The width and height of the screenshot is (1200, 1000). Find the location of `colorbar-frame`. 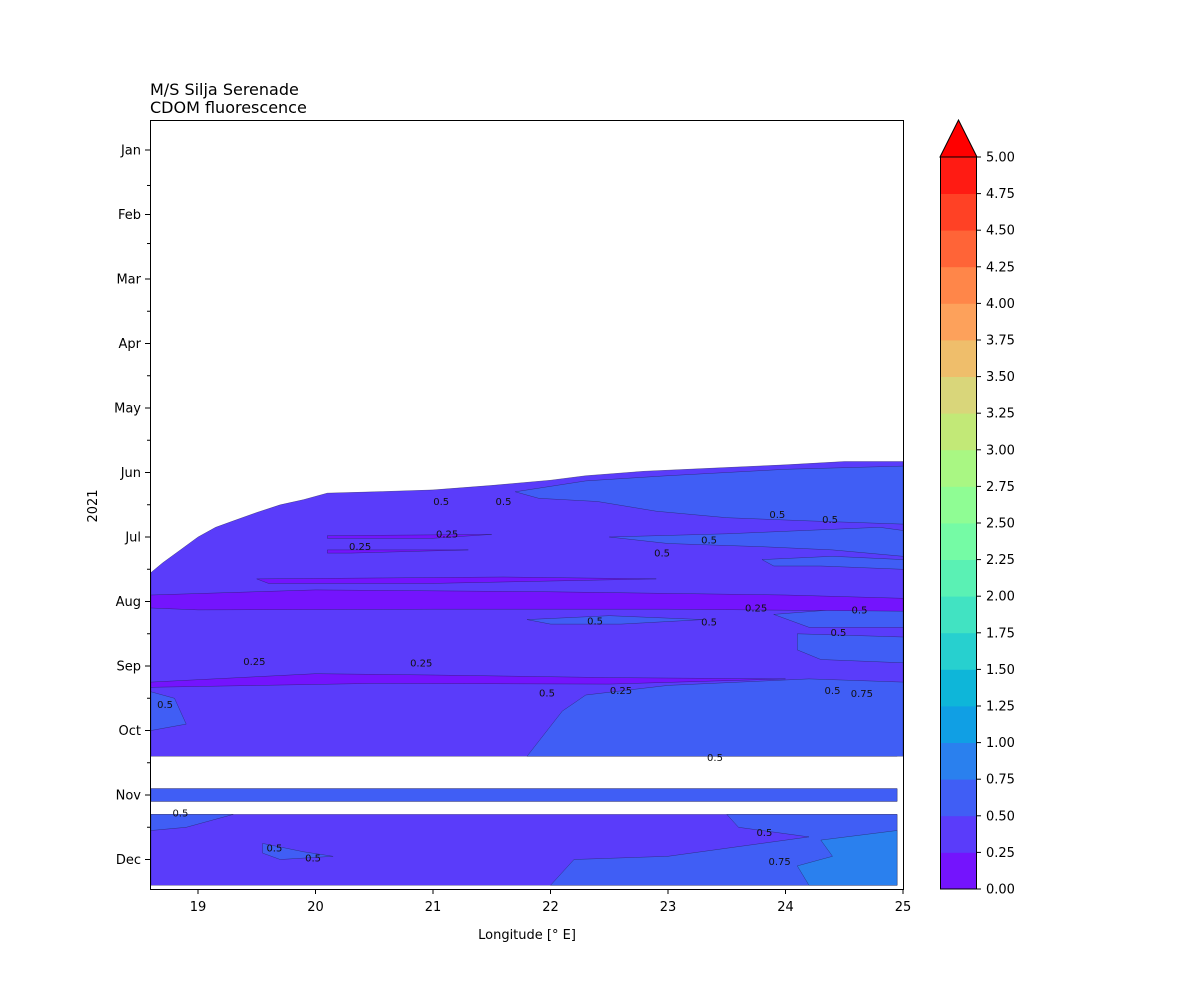

colorbar-frame is located at coordinates (958, 523).